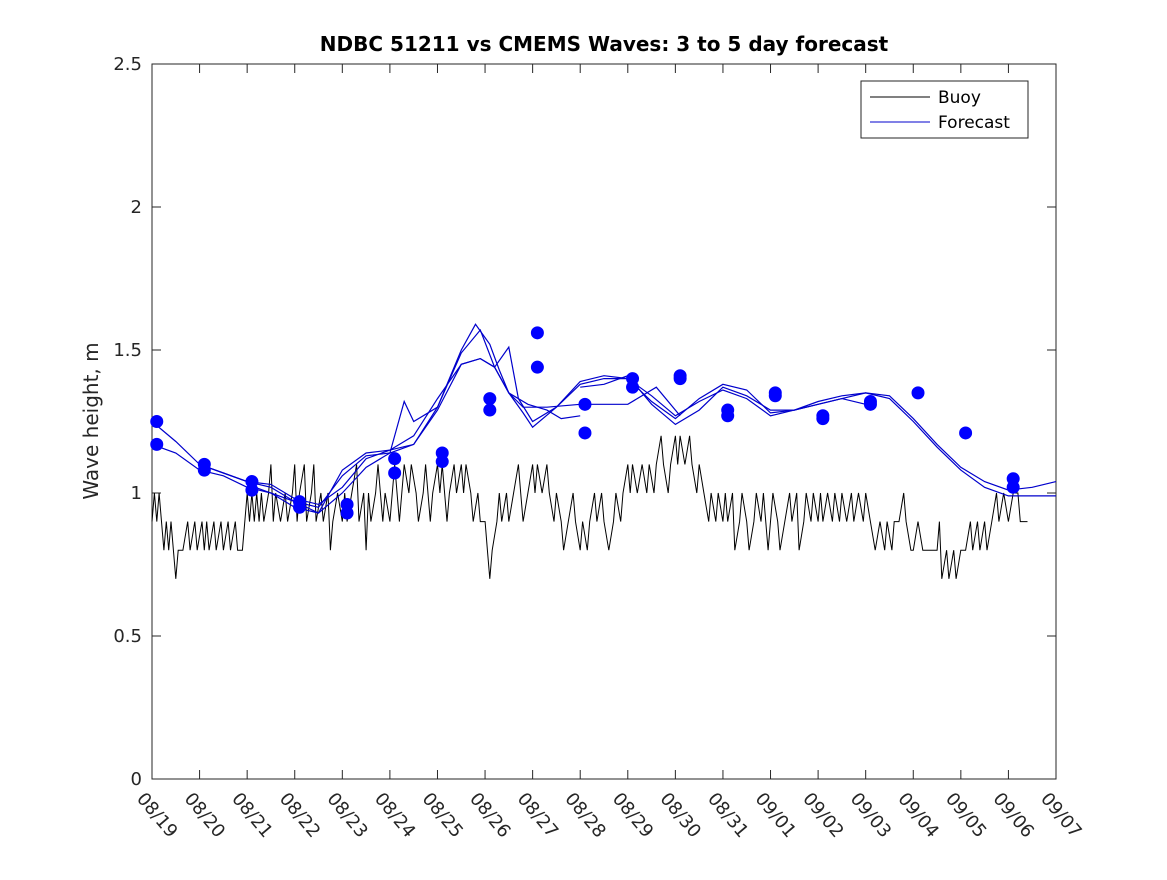 The width and height of the screenshot is (1167, 880). Describe the element at coordinates (127, 64) in the screenshot. I see `y-tick-label: 2.5` at that location.